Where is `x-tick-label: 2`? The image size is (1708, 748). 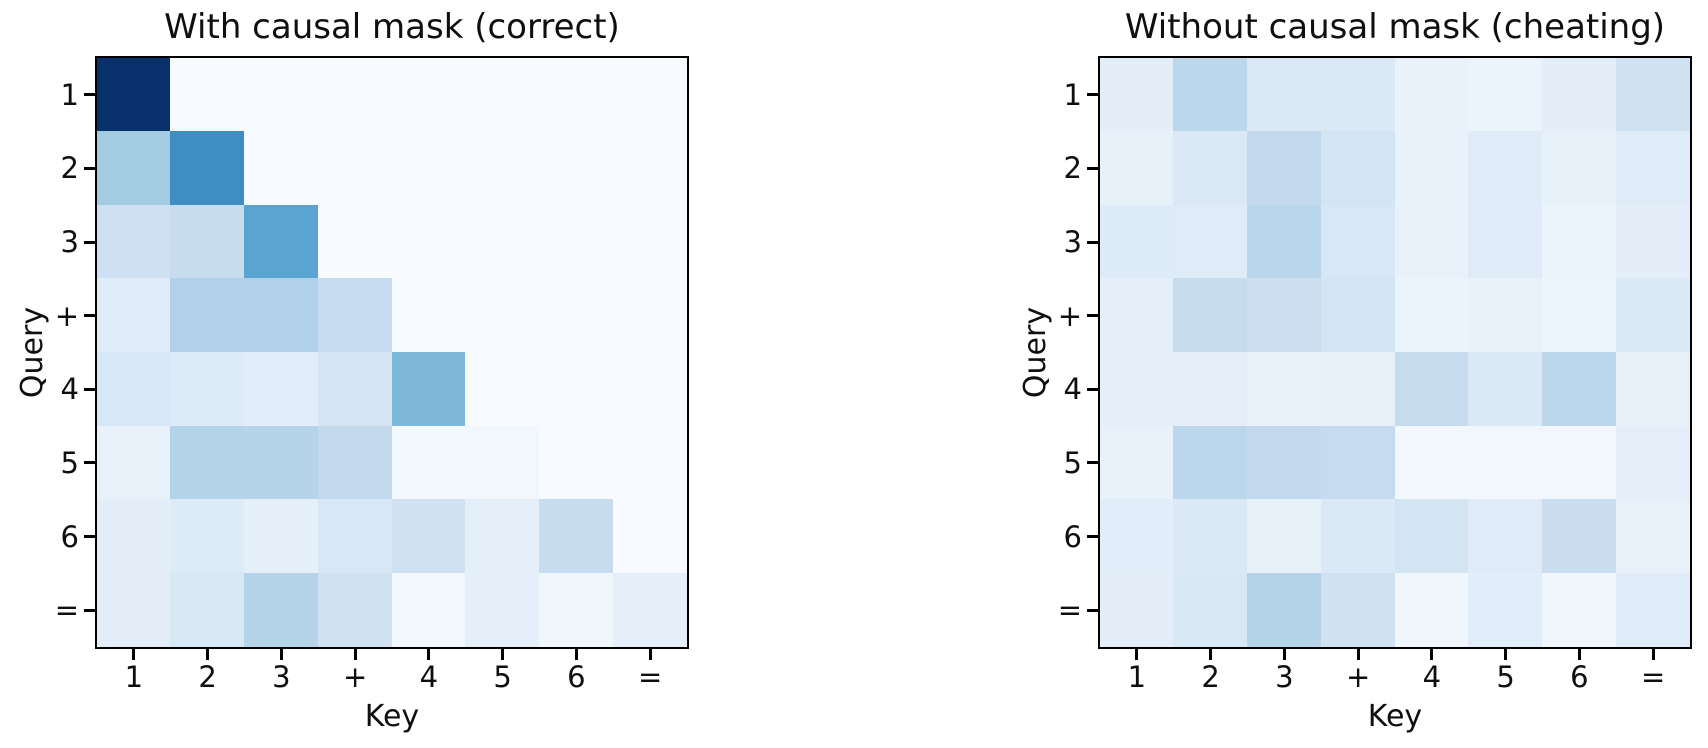 x-tick-label: 2 is located at coordinates (1210, 677).